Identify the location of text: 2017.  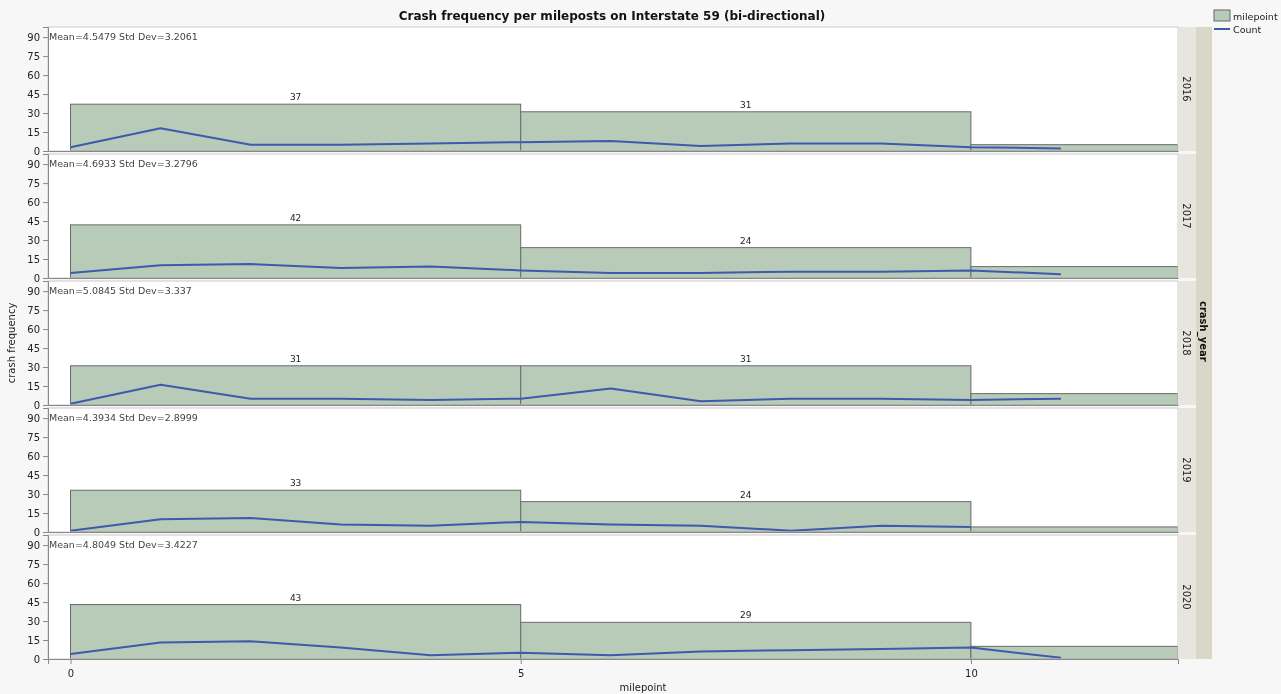
(1186, 216).